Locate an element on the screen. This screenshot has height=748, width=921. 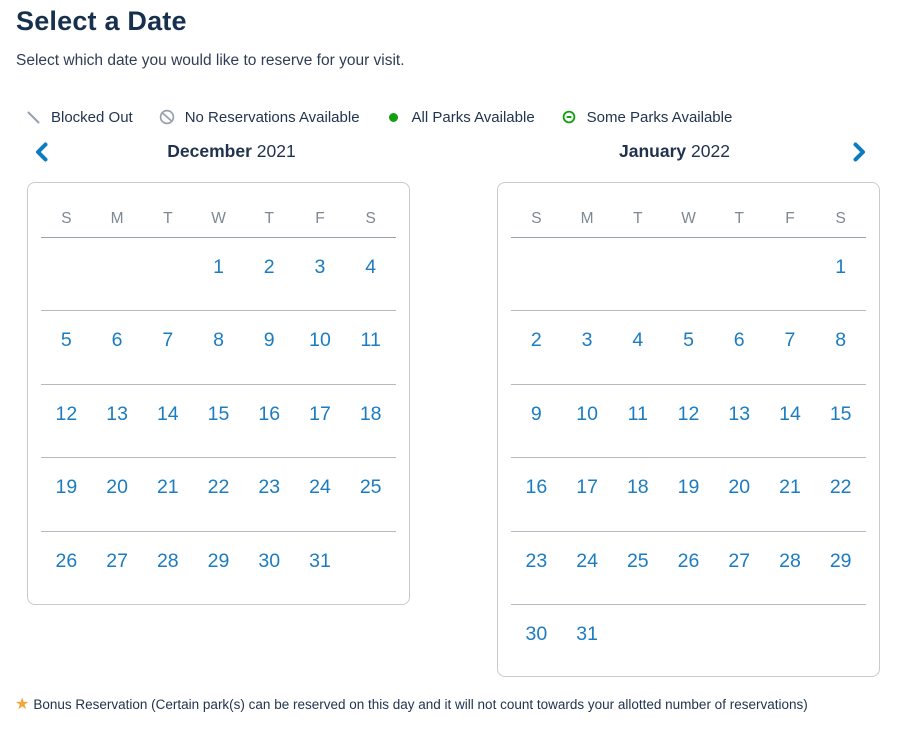
week-row: 2 3 4 5 6 7 8 is located at coordinates (688, 348).